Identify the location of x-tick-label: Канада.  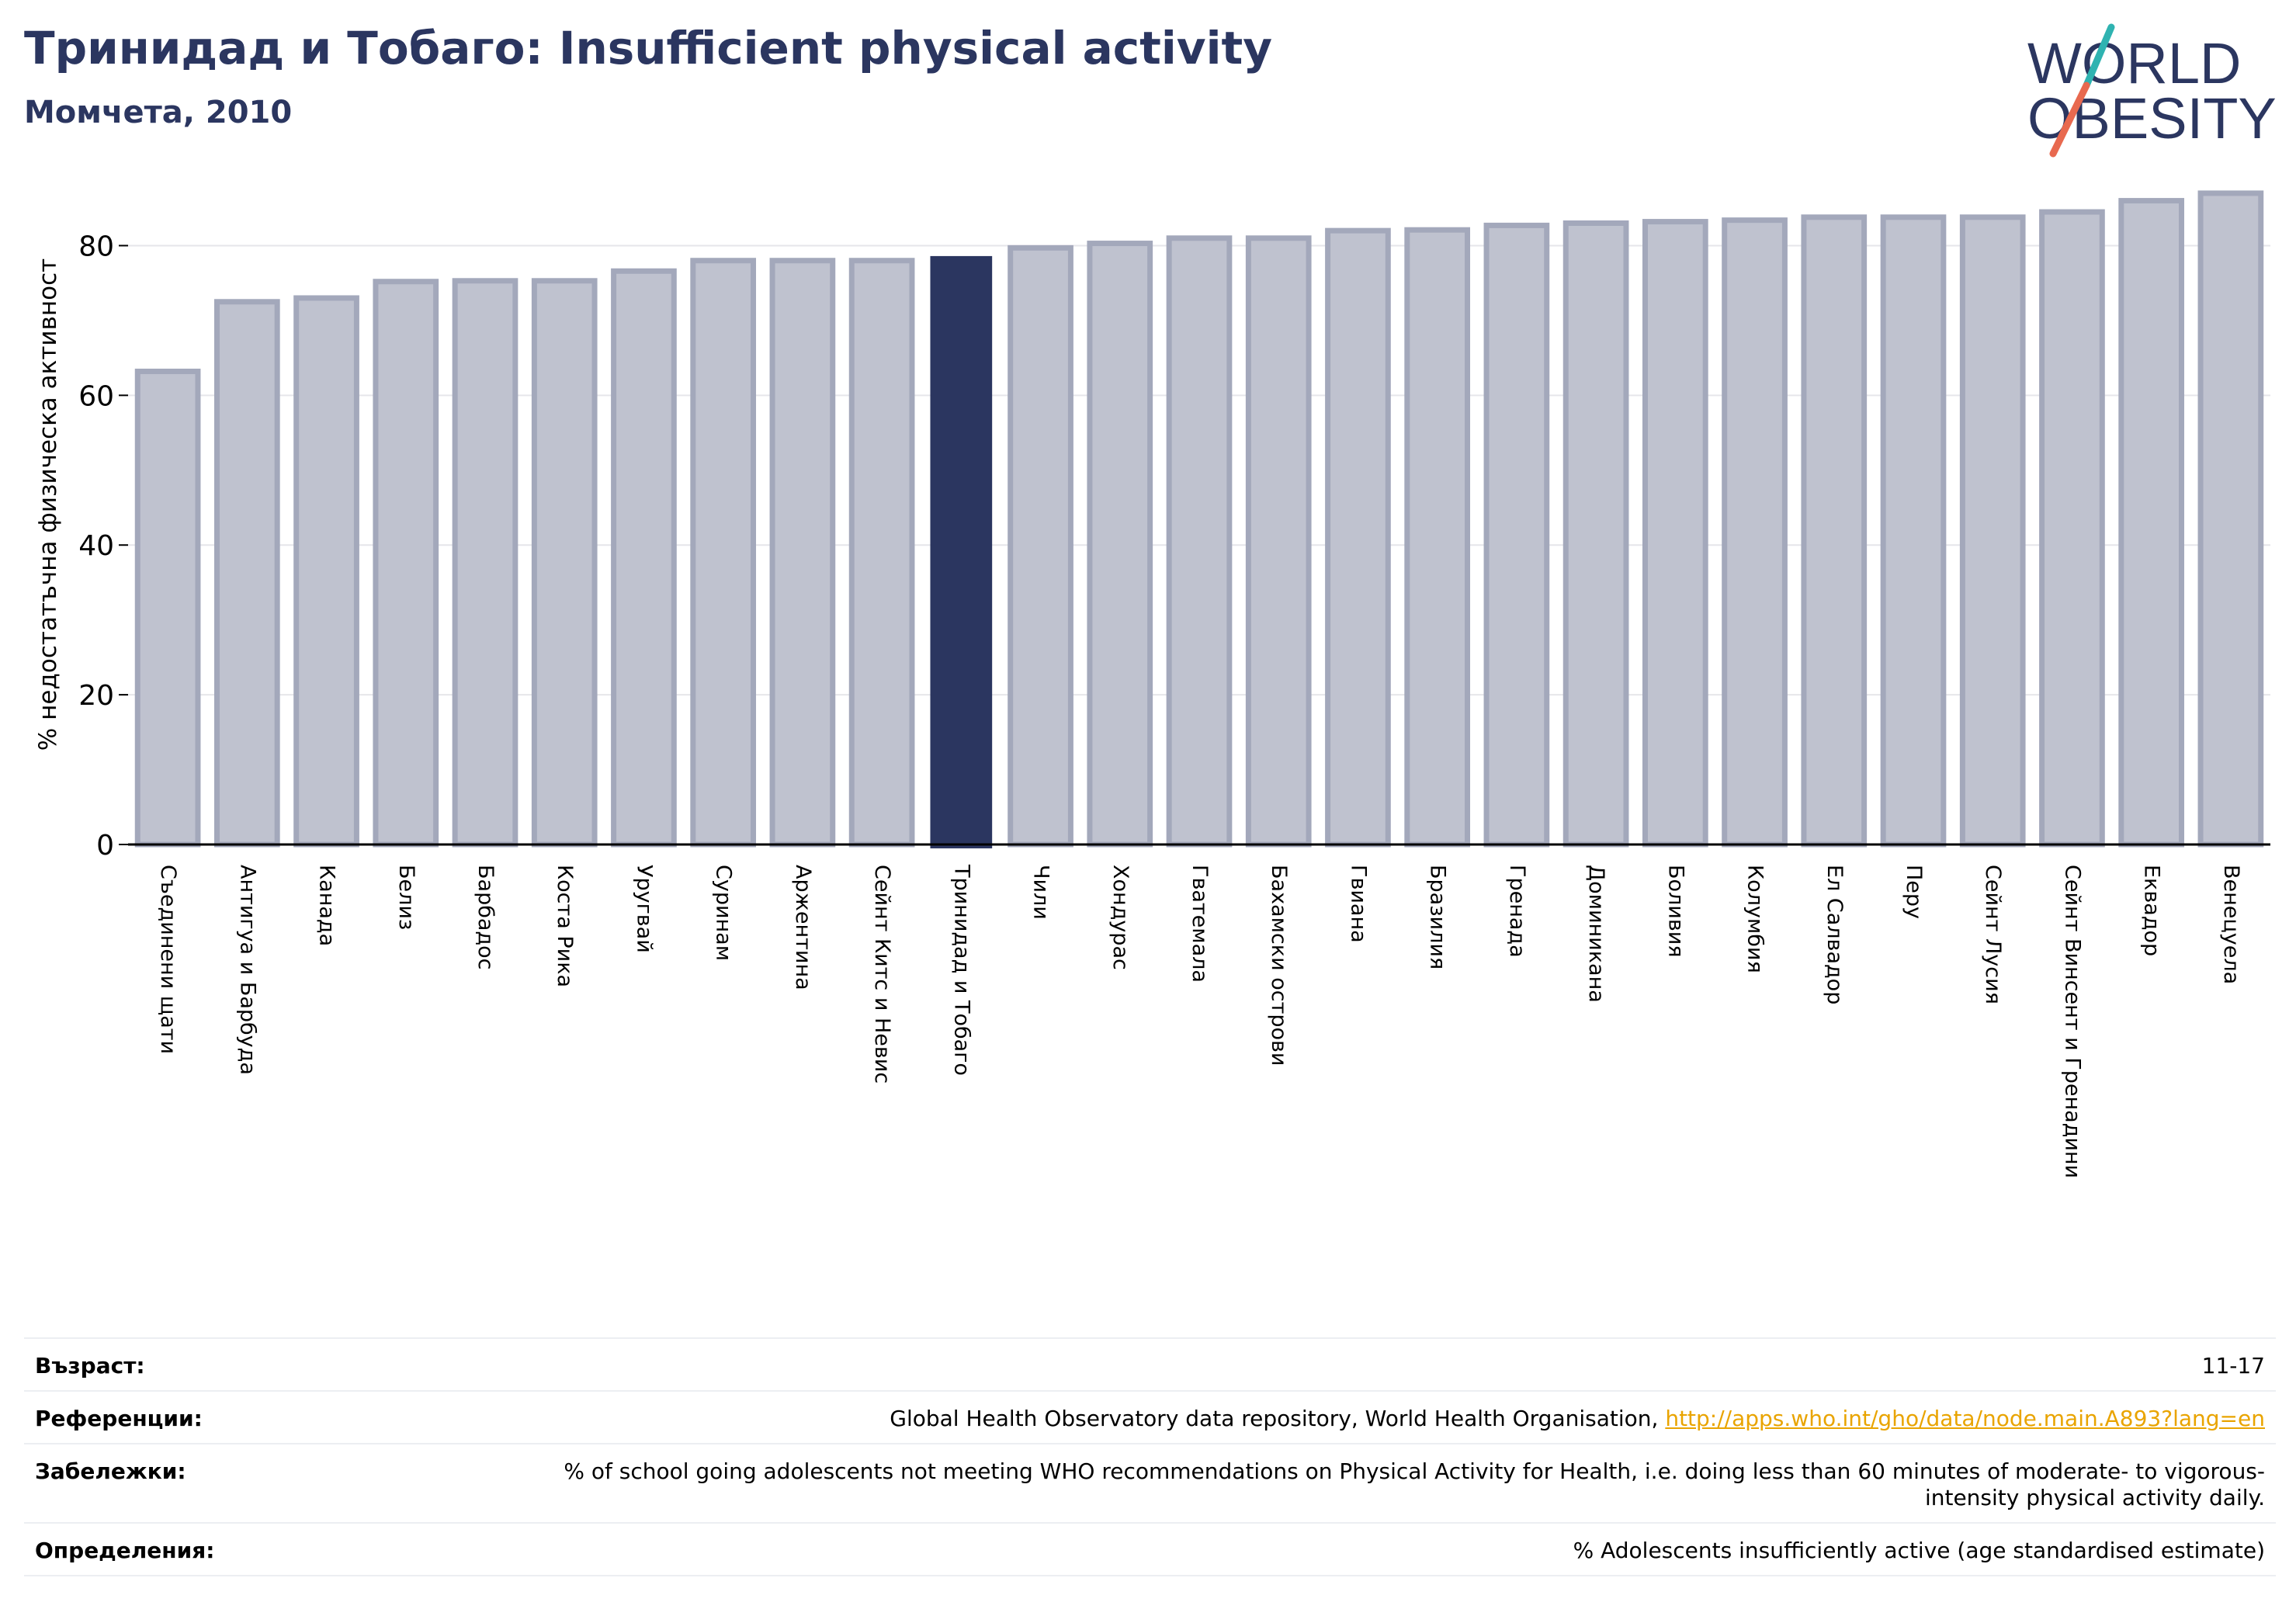
(327, 906).